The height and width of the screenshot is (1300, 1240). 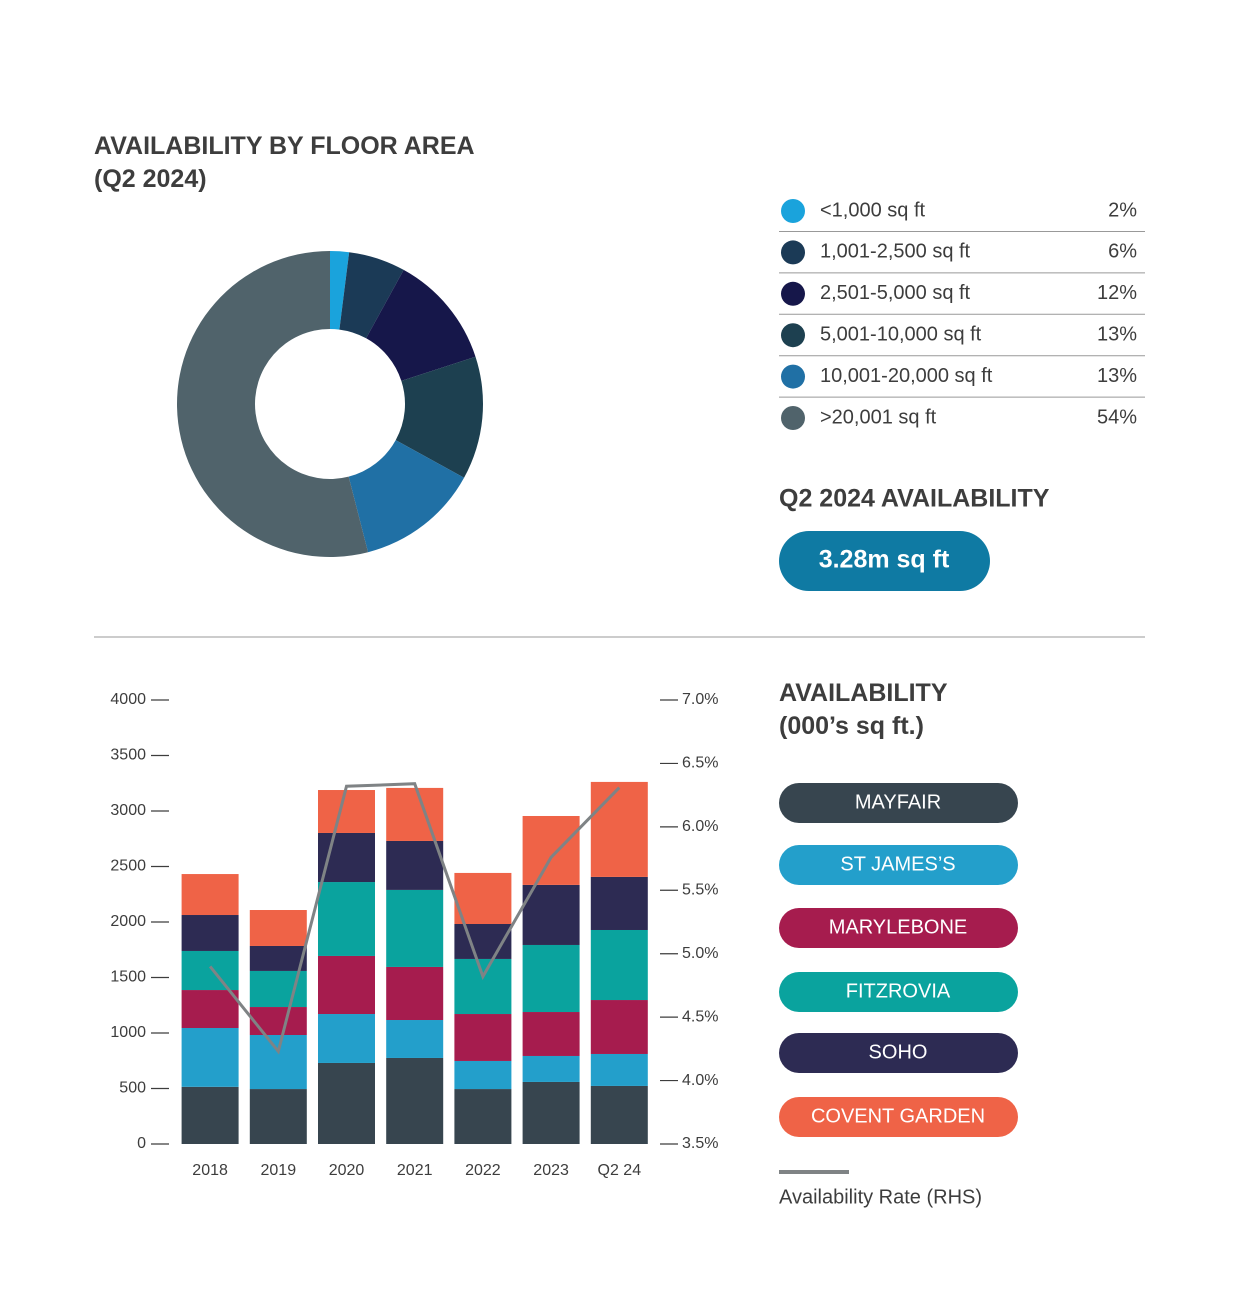 What do you see at coordinates (128, 921) in the screenshot?
I see `y-tick-label: 2000` at bounding box center [128, 921].